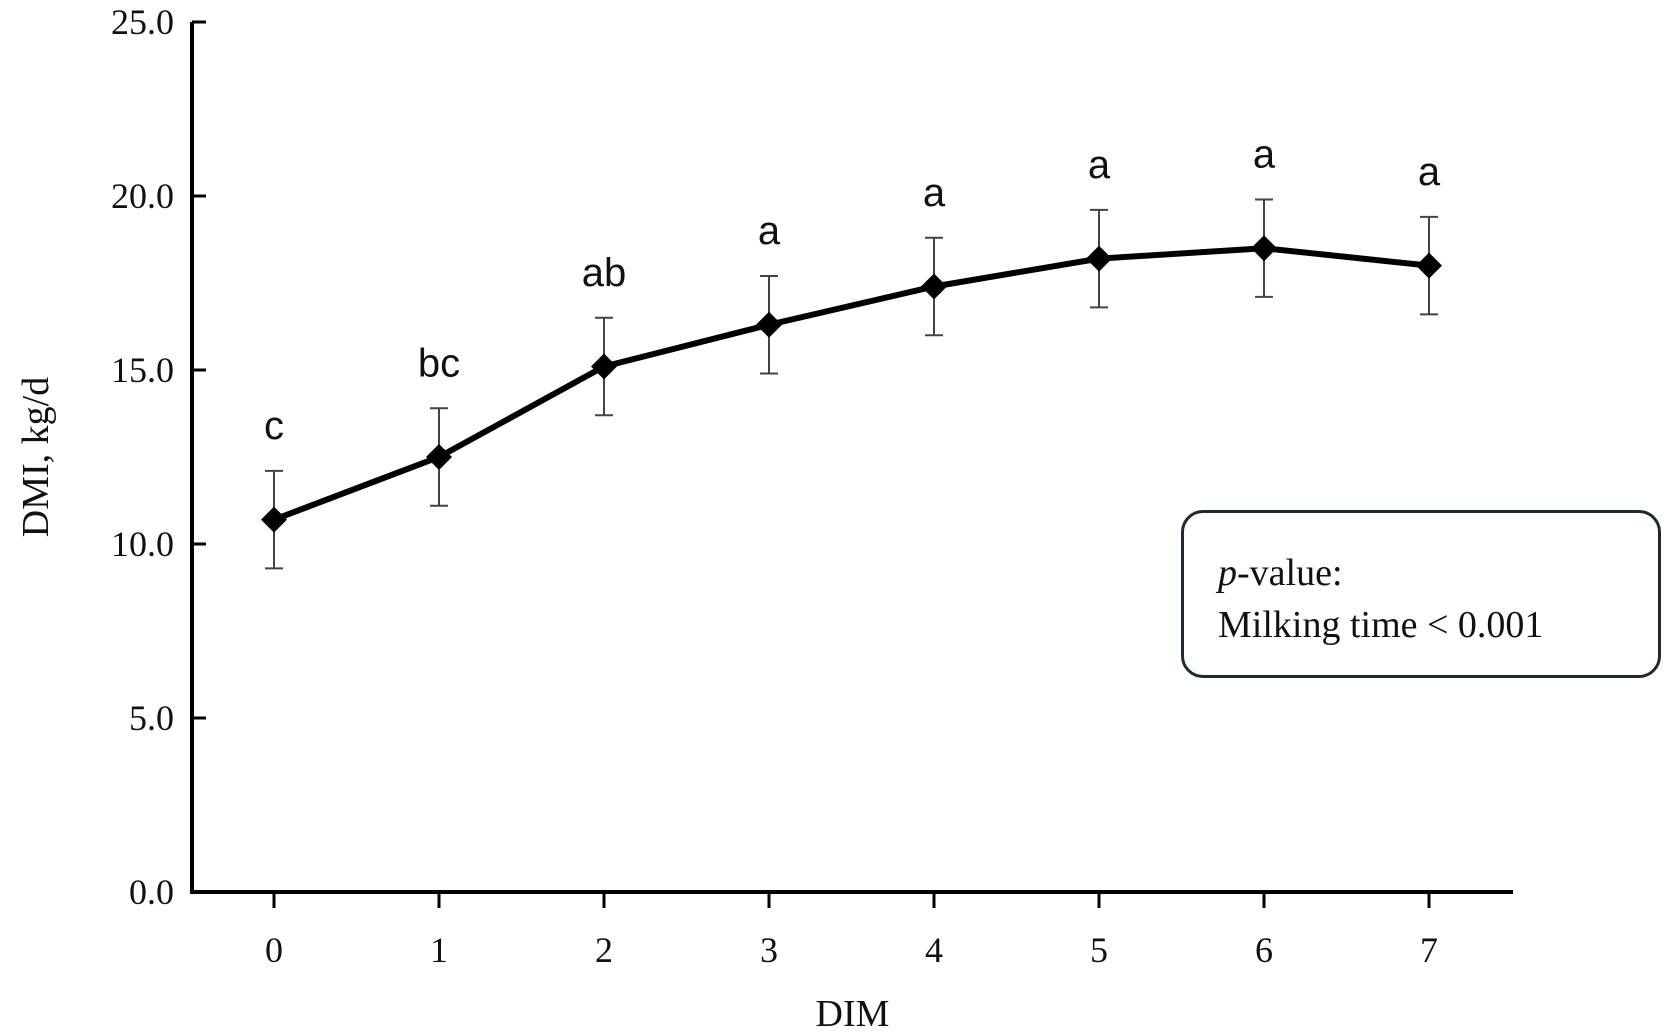 This screenshot has width=1674, height=1034. I want to click on significance-letter: bc, so click(439, 363).